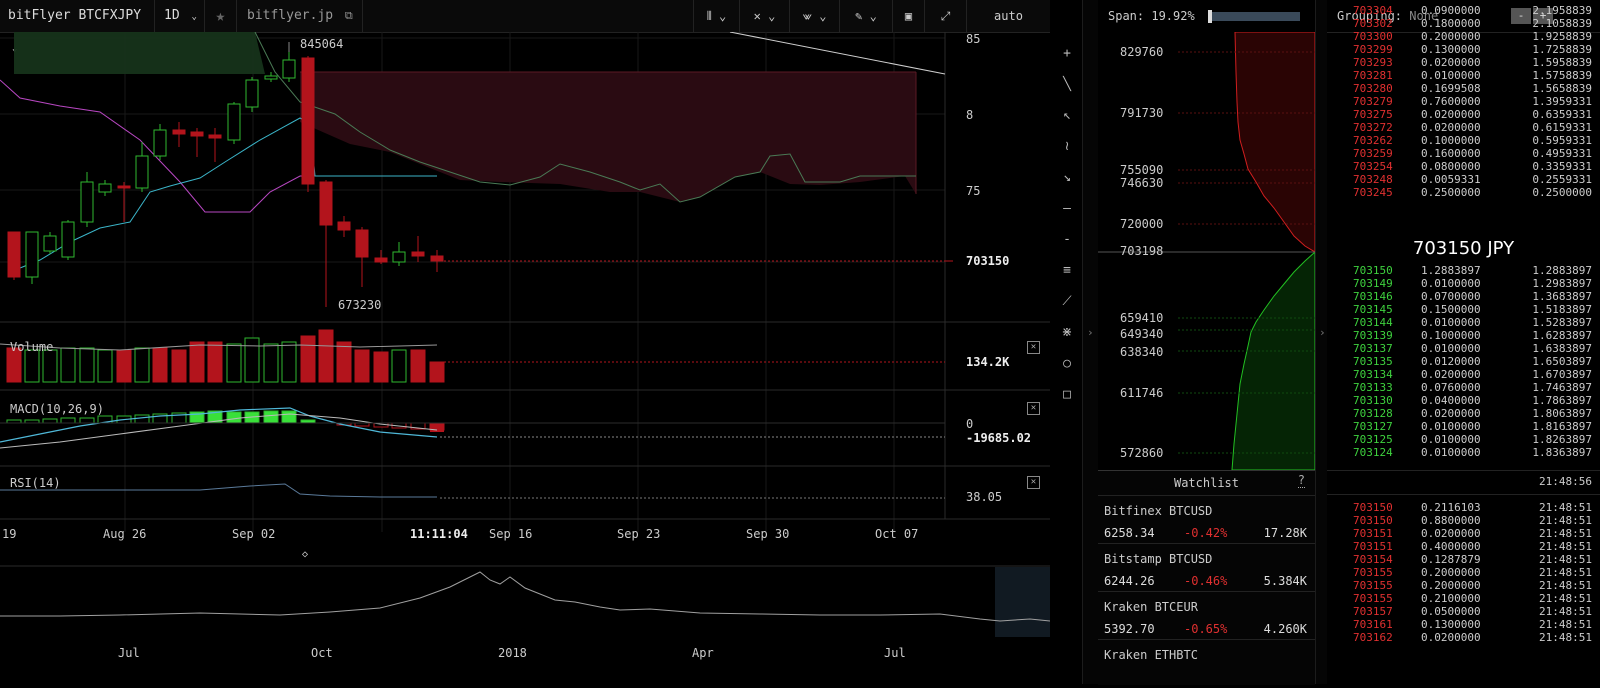 This screenshot has height=688, width=1600. What do you see at coordinates (1463, 283) in the screenshot?
I see `order-row: 703149 0.0100000 1.2983897` at bounding box center [1463, 283].